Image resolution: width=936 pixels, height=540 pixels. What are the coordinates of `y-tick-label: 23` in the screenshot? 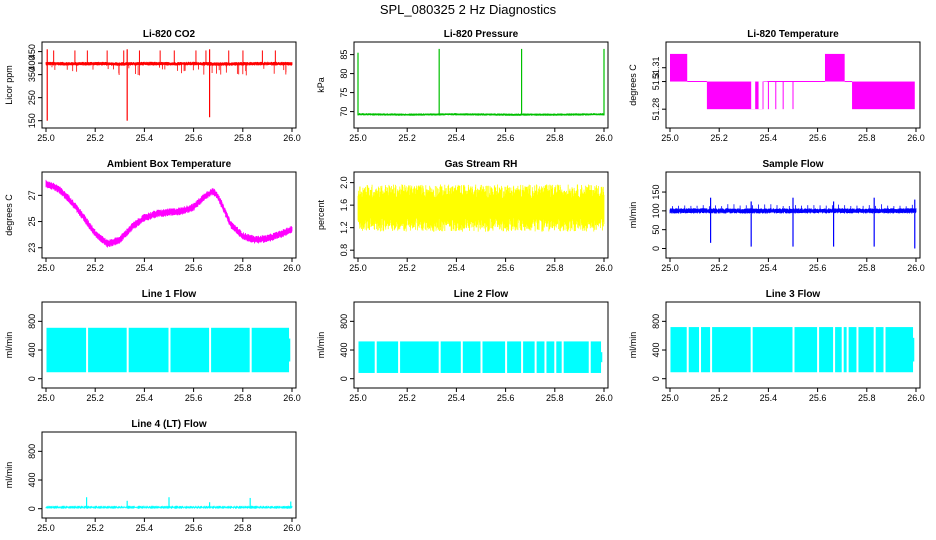 It's located at (32, 248).